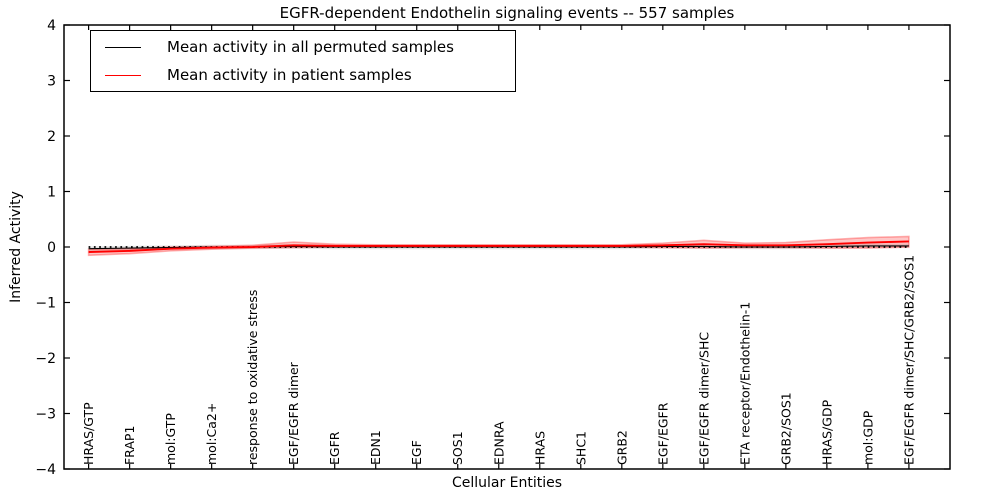 This screenshot has height=500, width=1000. I want to click on x-tick-label: EGF/EGFR dimer, so click(293, 413).